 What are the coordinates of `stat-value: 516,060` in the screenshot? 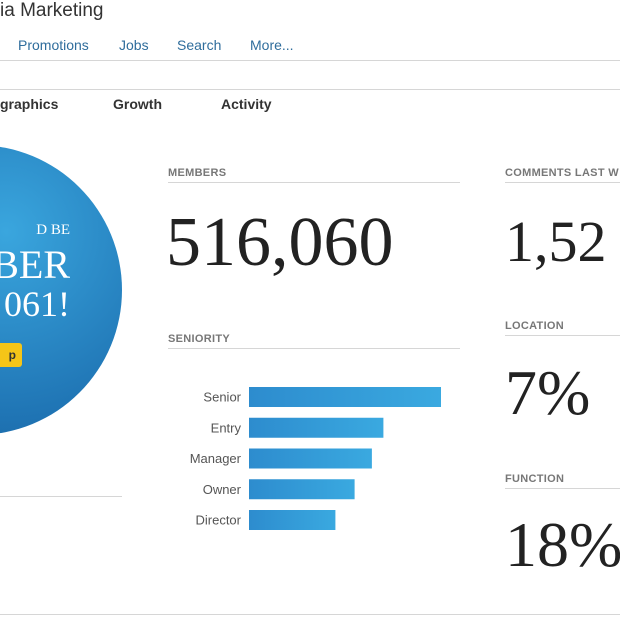 It's located at (280, 242).